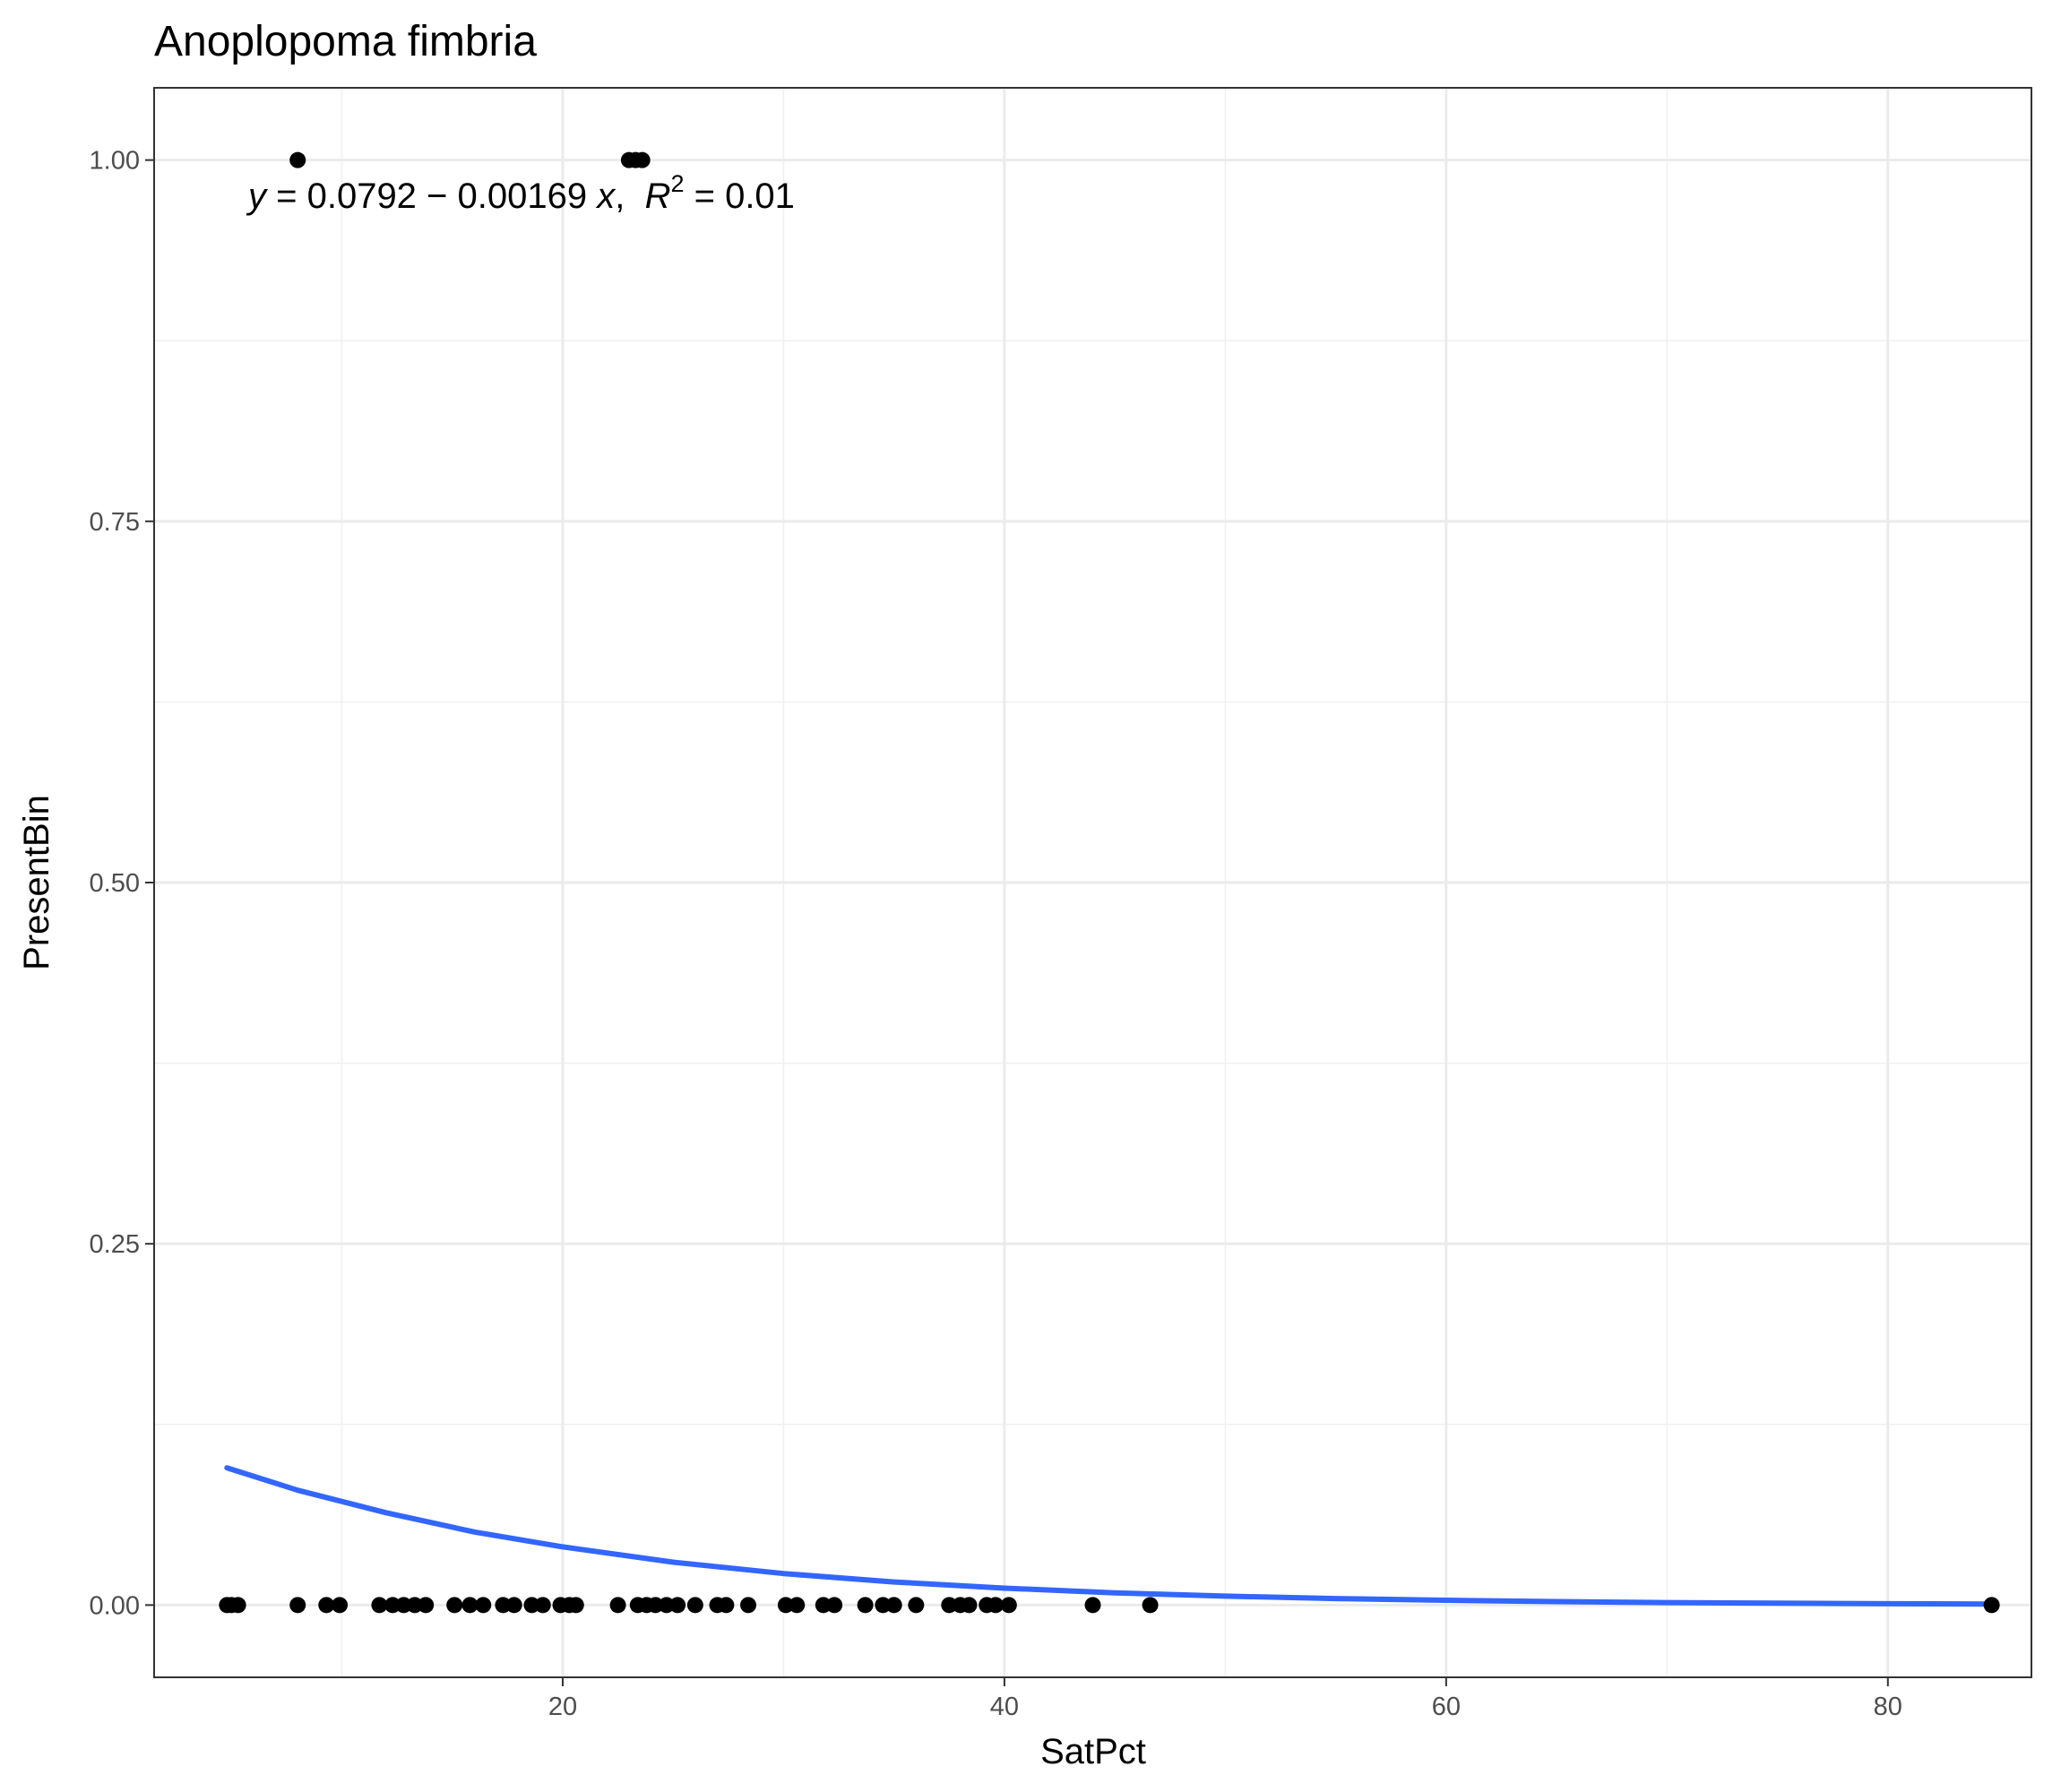  I want to click on y-axis: 0.00 0.25 0.50 0.75 1.00, so click(122, 884).